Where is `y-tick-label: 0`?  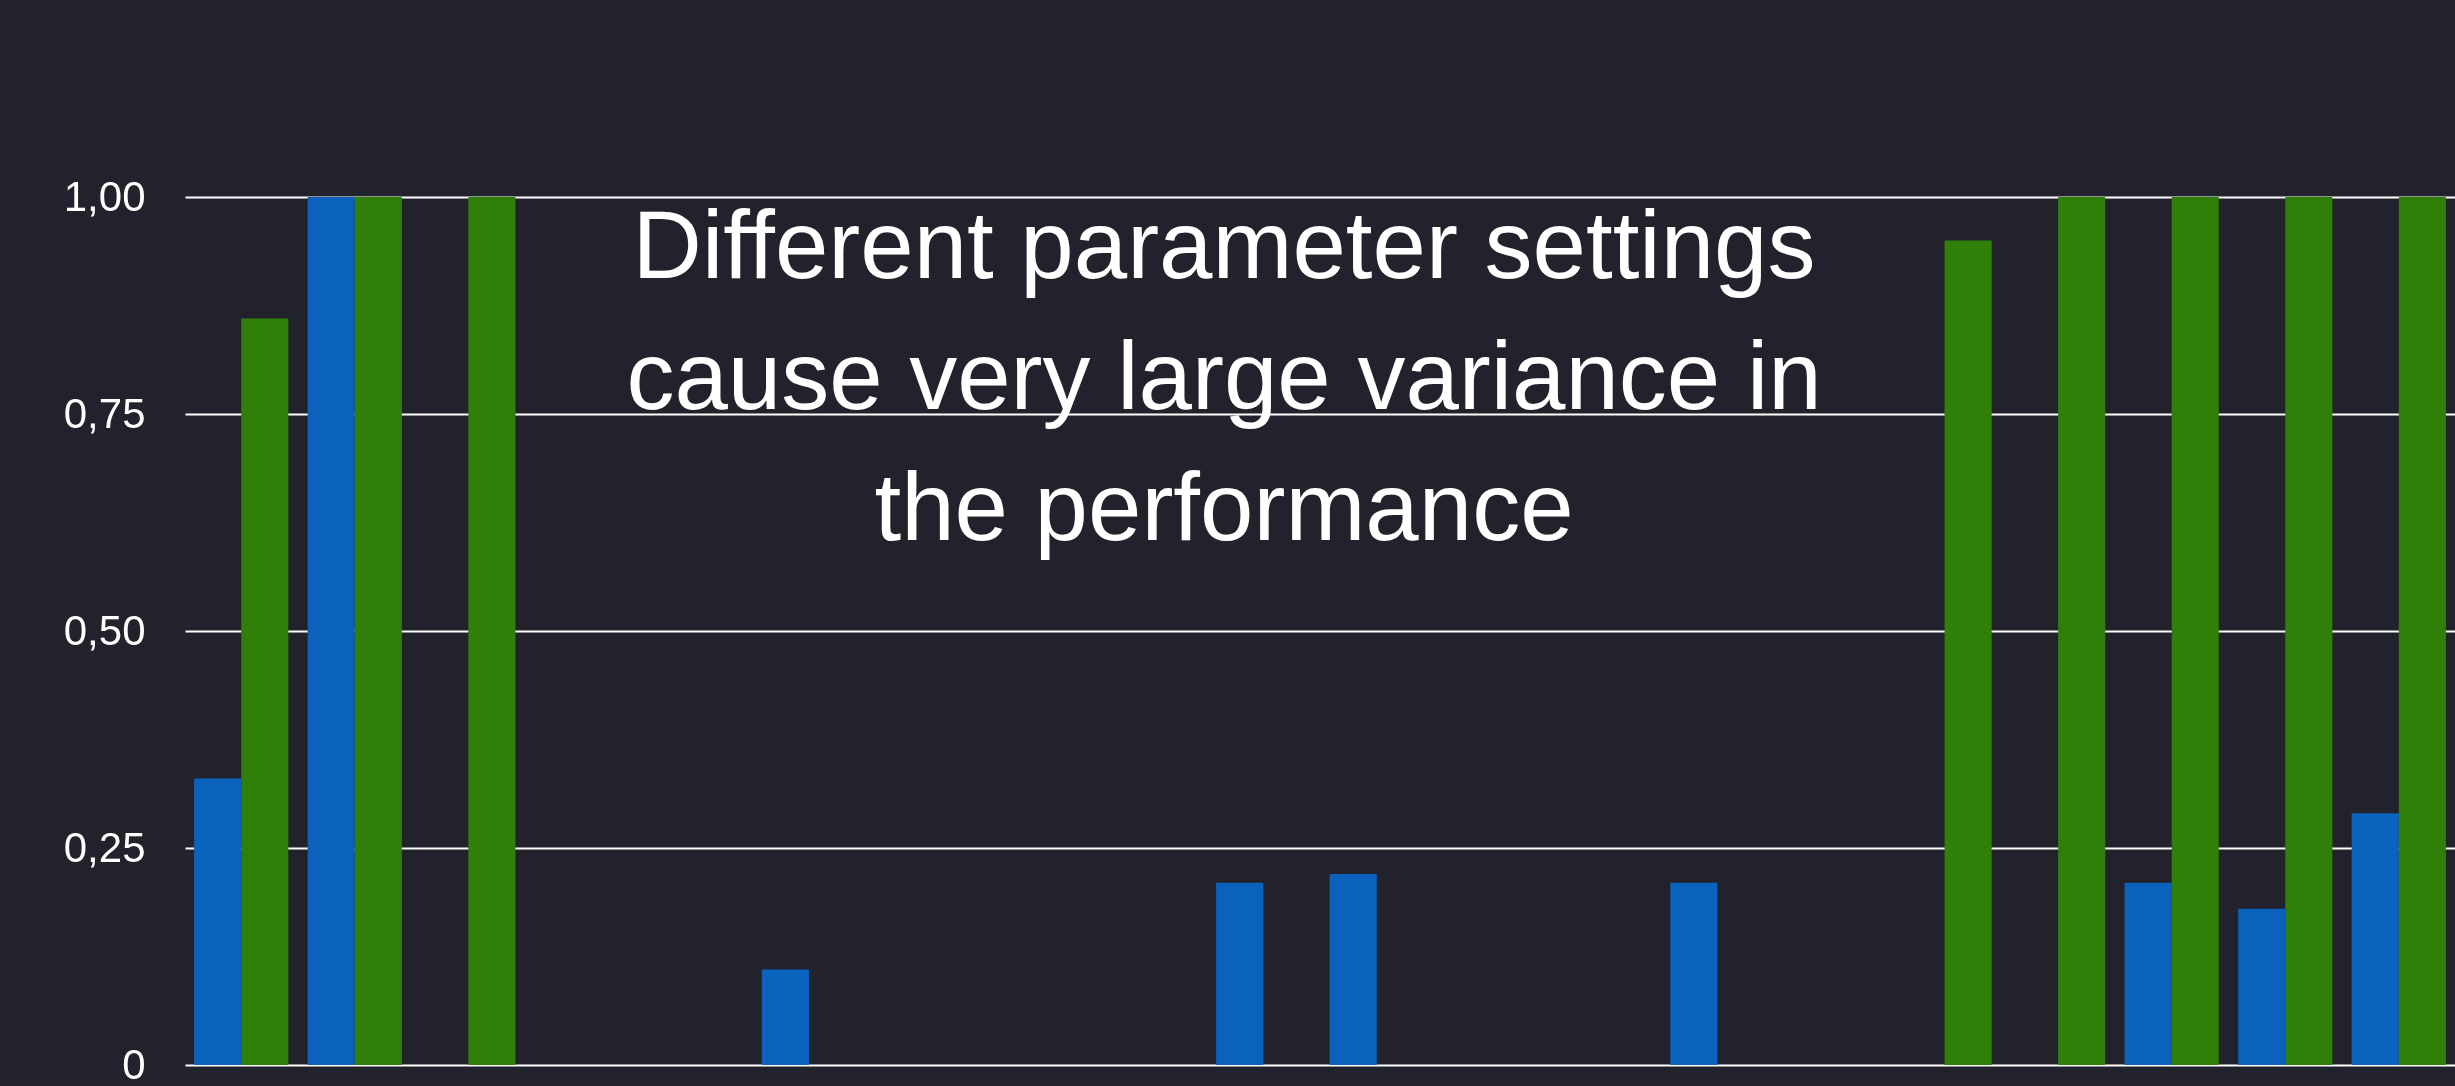 y-tick-label: 0 is located at coordinates (134, 1063).